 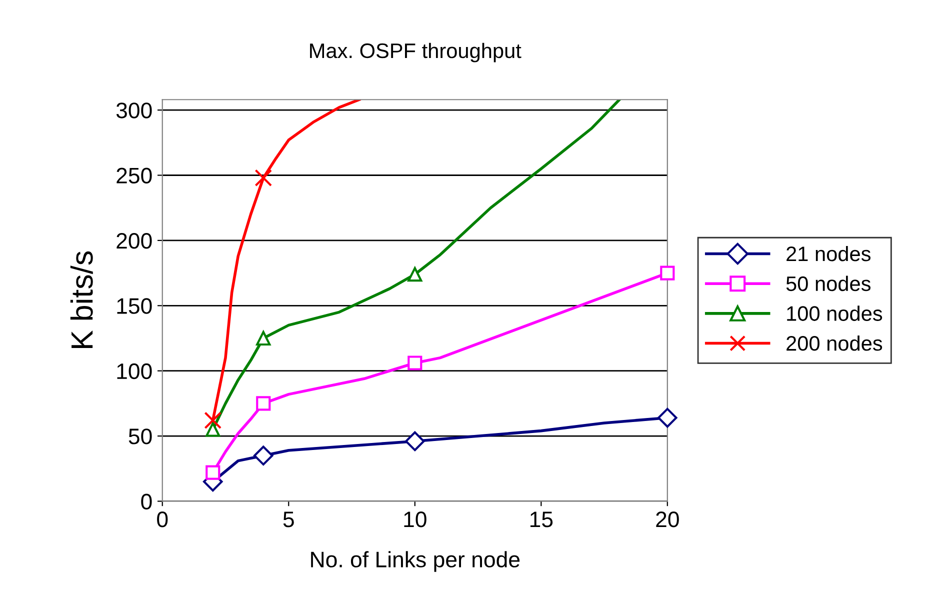 What do you see at coordinates (134, 240) in the screenshot?
I see `y-tick-label: 200` at bounding box center [134, 240].